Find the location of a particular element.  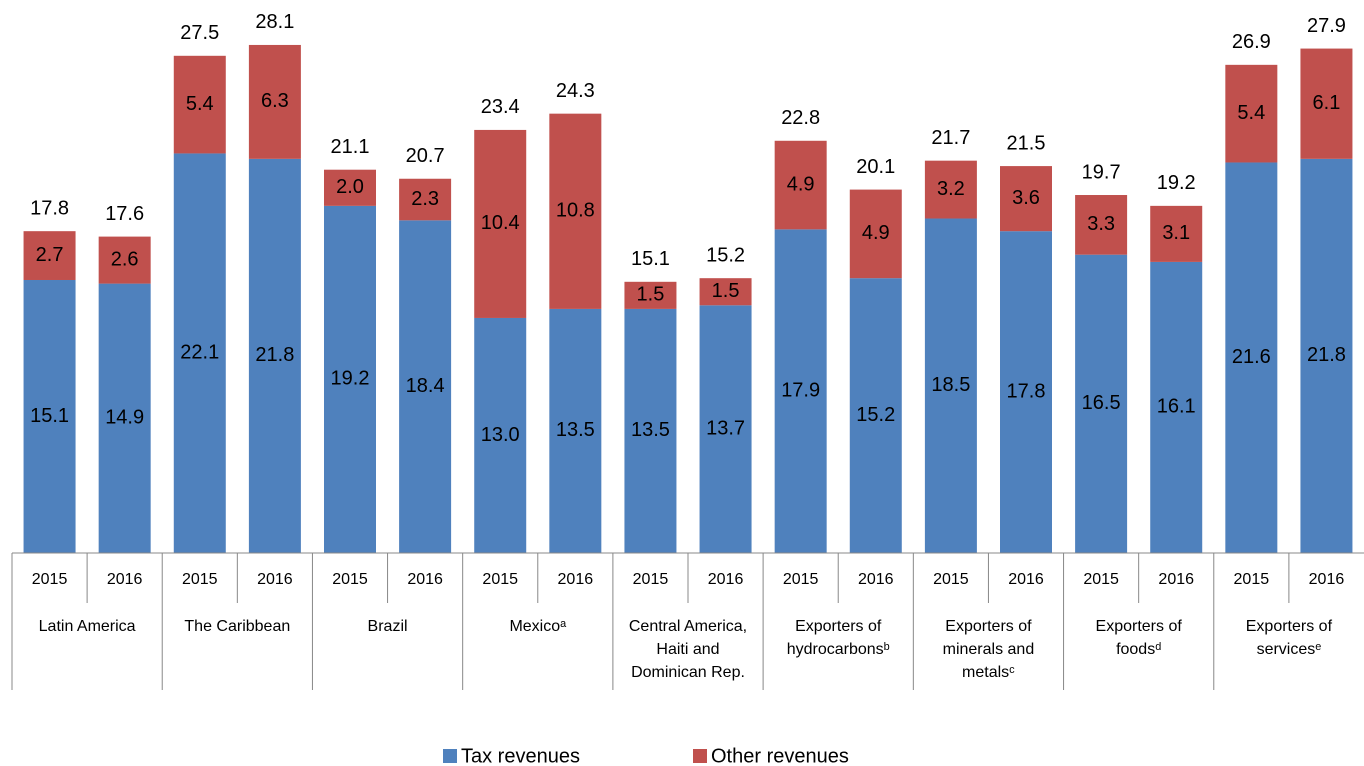

total-label: 21.1 is located at coordinates (350, 147).